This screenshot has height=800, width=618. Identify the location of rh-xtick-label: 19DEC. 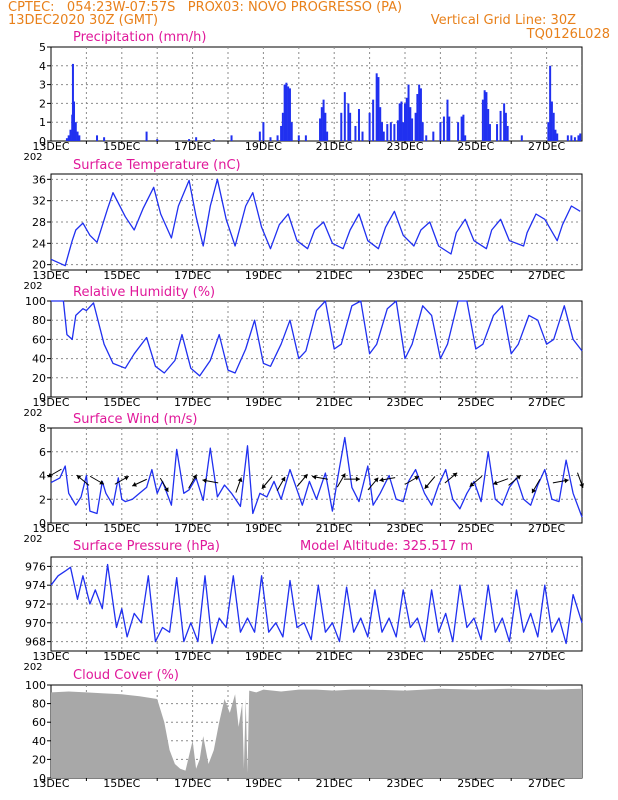
(263, 402).